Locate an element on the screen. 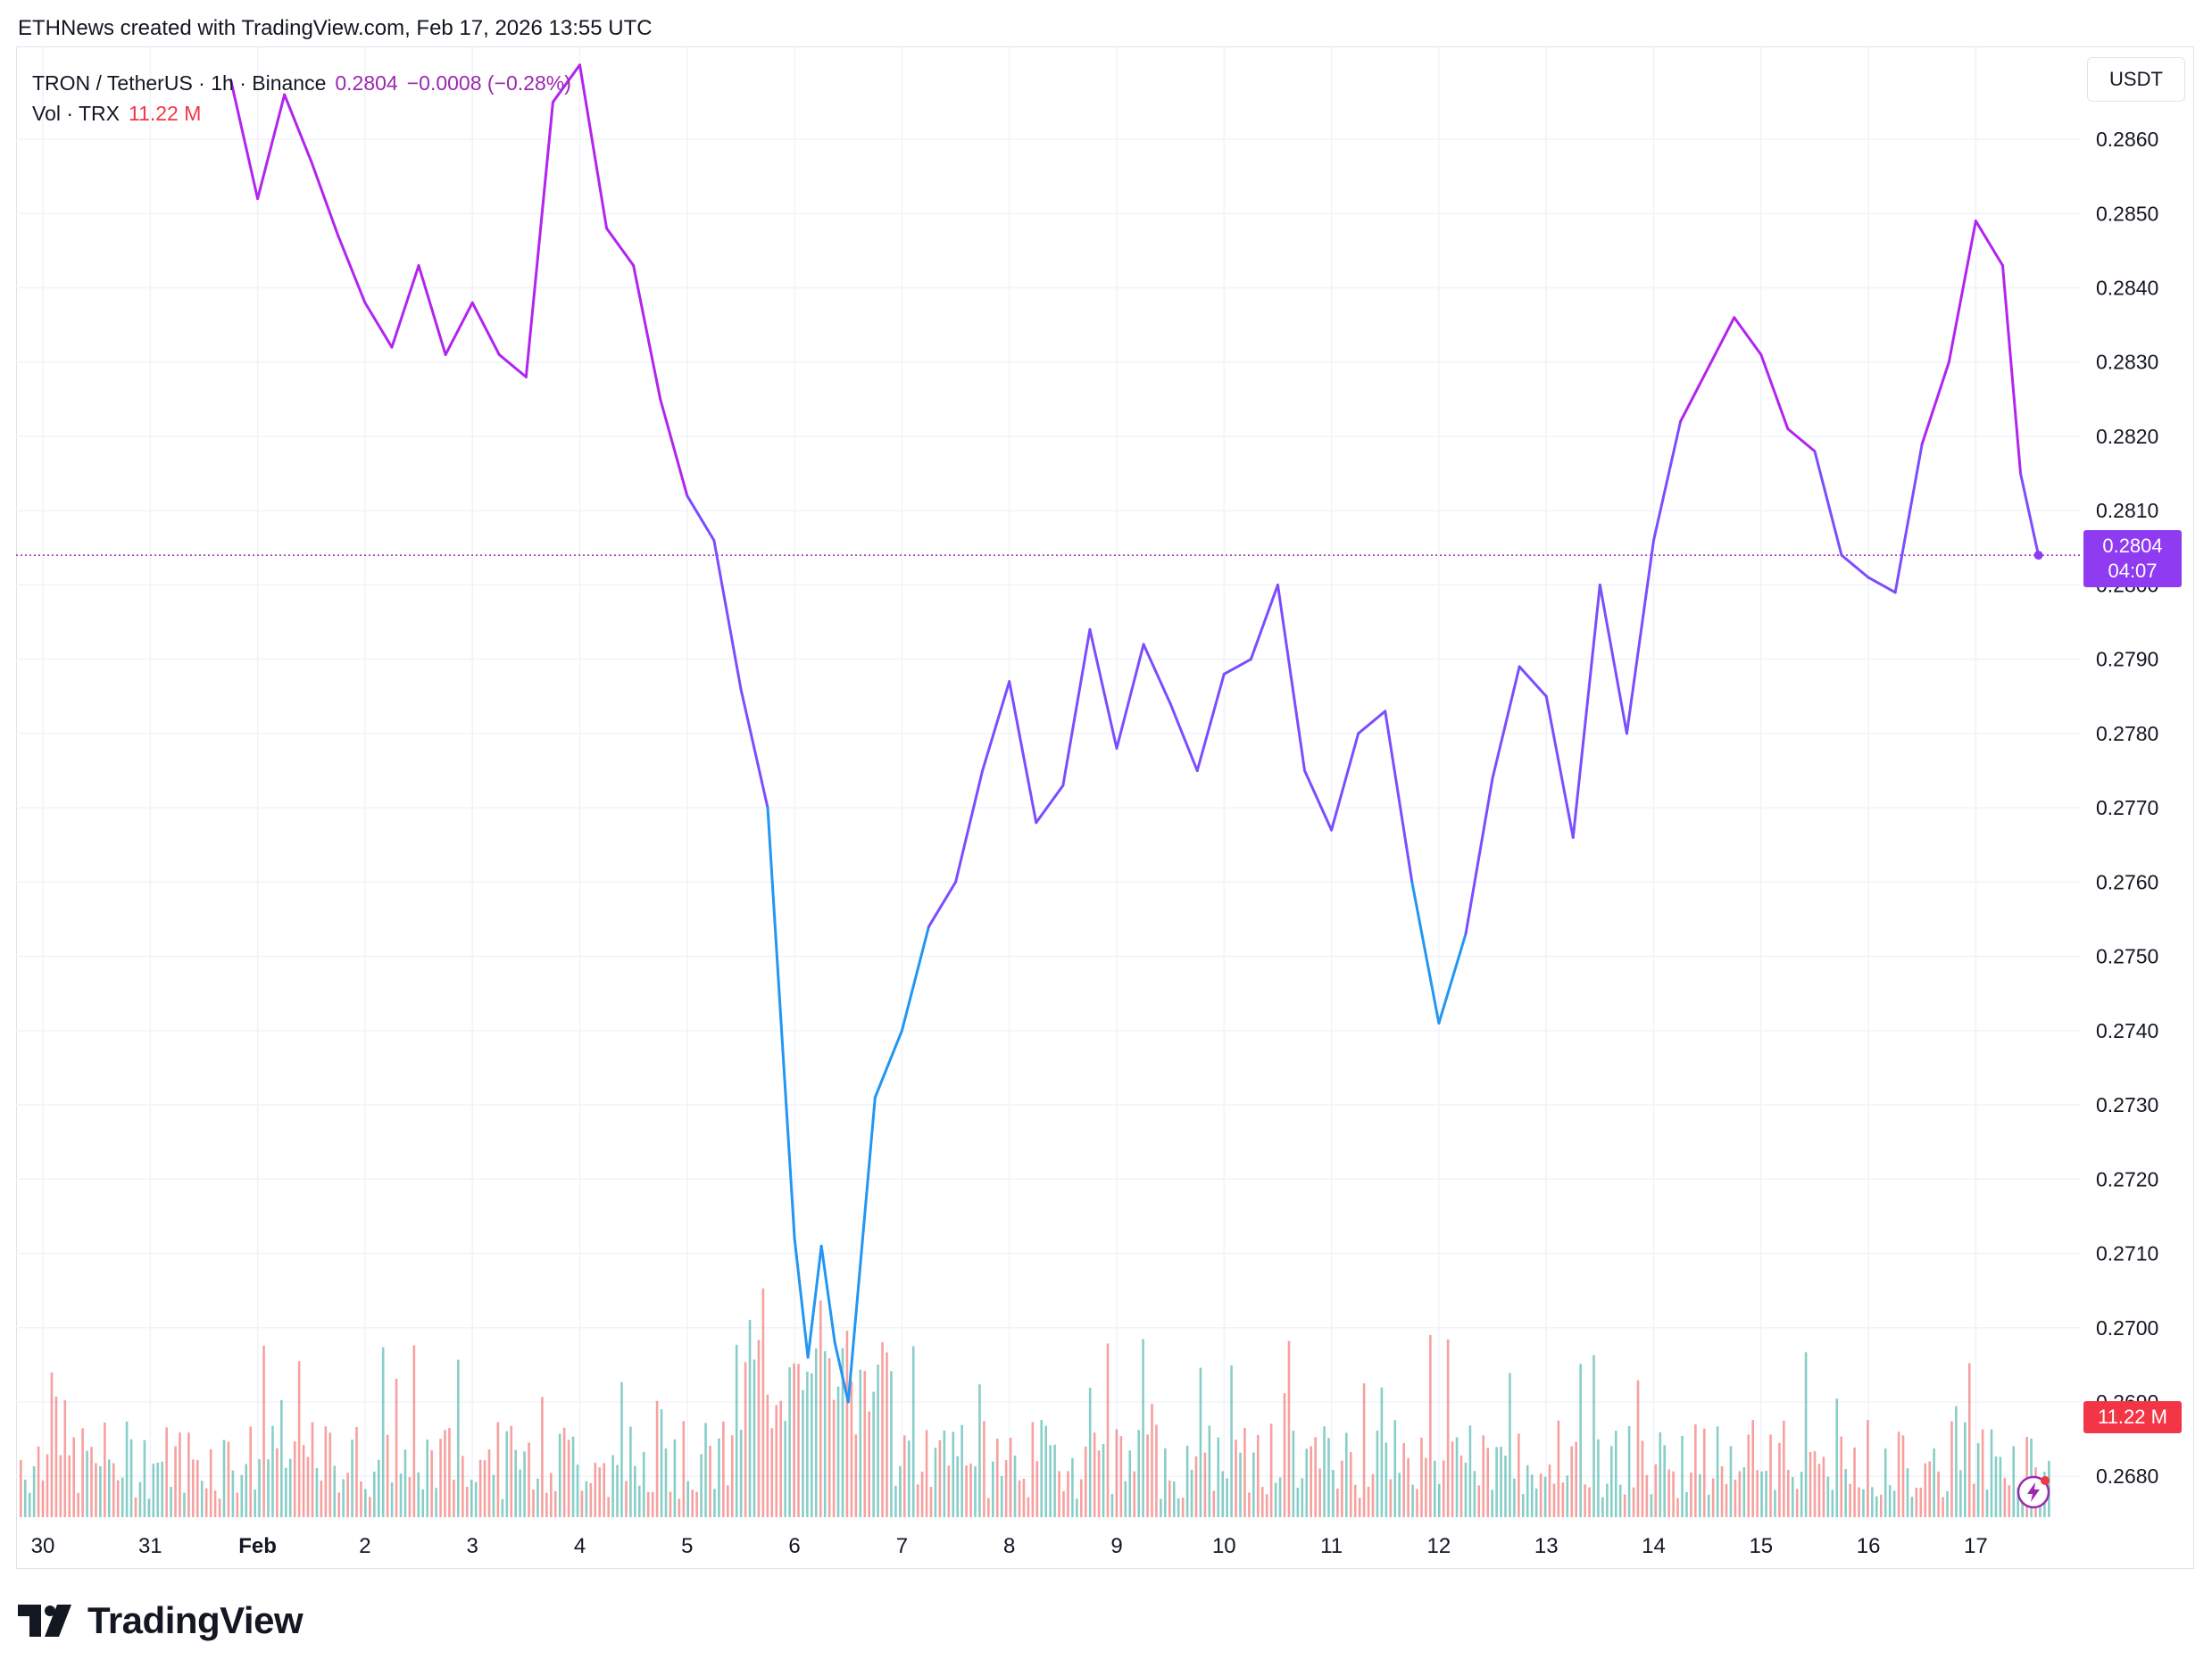  x-tick-label: 7 is located at coordinates (902, 1546).